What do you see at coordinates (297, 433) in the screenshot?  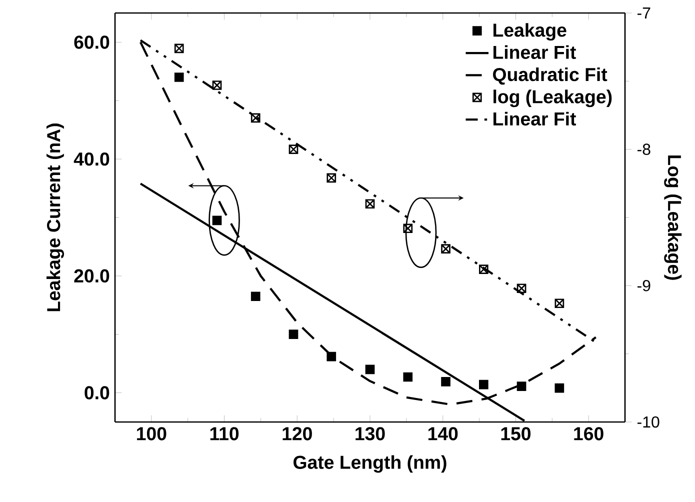 I see `x-tick-label: 120` at bounding box center [297, 433].